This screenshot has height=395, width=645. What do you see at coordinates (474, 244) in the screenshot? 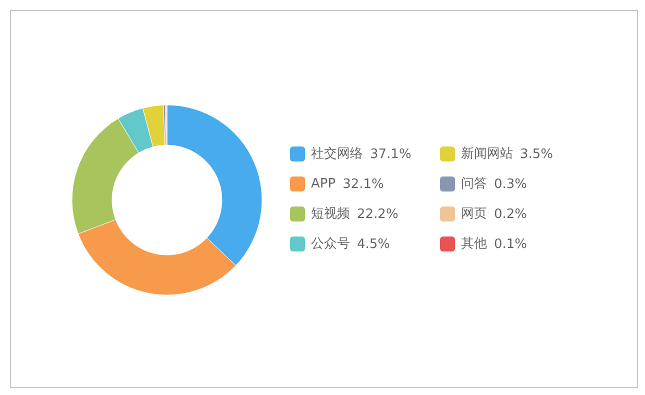
I see `legend-label: 其他` at bounding box center [474, 244].